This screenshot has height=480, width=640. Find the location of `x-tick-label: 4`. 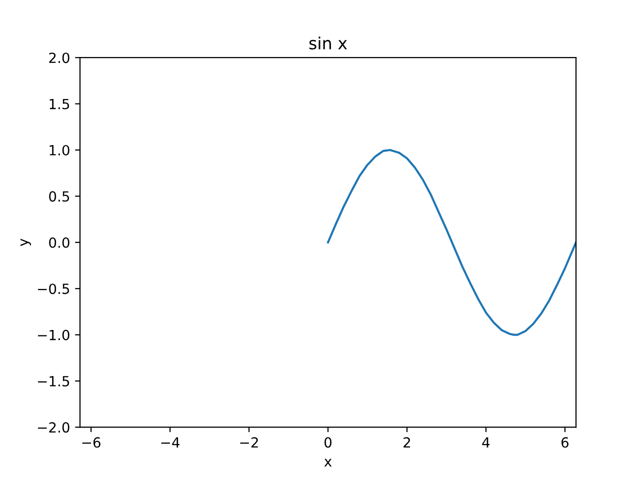

x-tick-label: 4 is located at coordinates (486, 442).